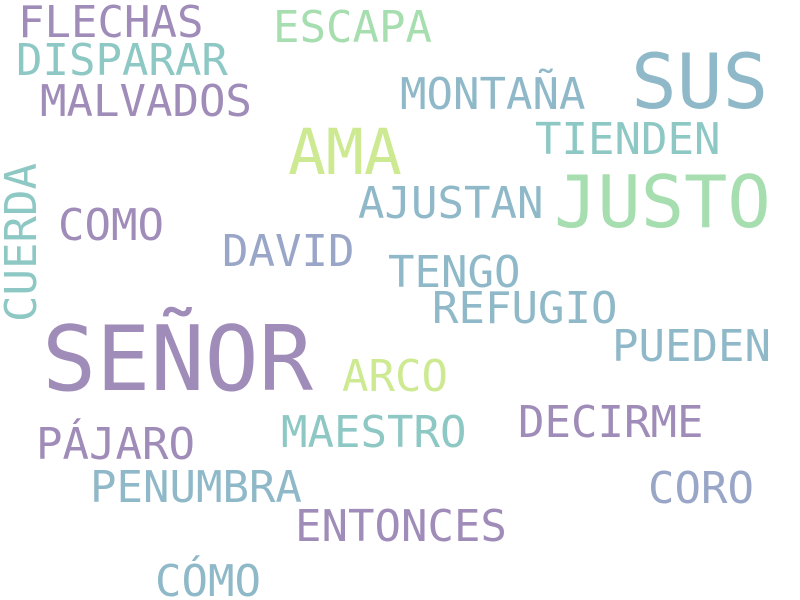 This screenshot has height=600, width=800. What do you see at coordinates (288, 251) in the screenshot?
I see `word-david: DAVID` at bounding box center [288, 251].